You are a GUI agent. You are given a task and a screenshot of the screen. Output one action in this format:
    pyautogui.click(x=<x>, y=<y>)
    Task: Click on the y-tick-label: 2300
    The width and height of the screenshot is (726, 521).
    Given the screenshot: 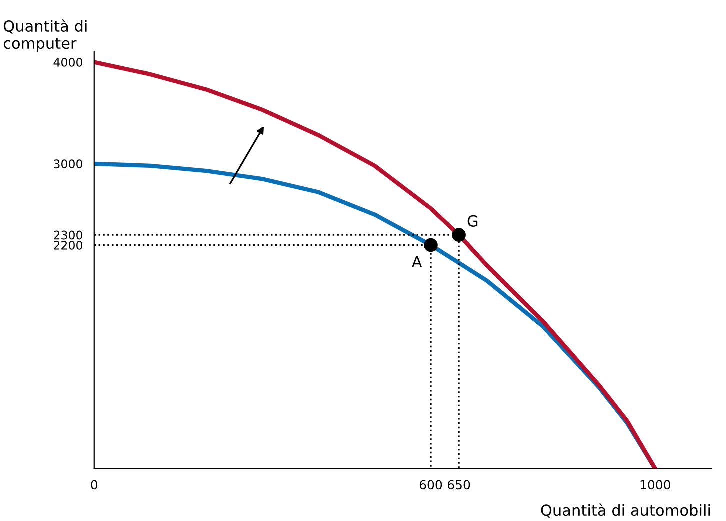 What is the action you would take?
    pyautogui.click(x=68, y=235)
    